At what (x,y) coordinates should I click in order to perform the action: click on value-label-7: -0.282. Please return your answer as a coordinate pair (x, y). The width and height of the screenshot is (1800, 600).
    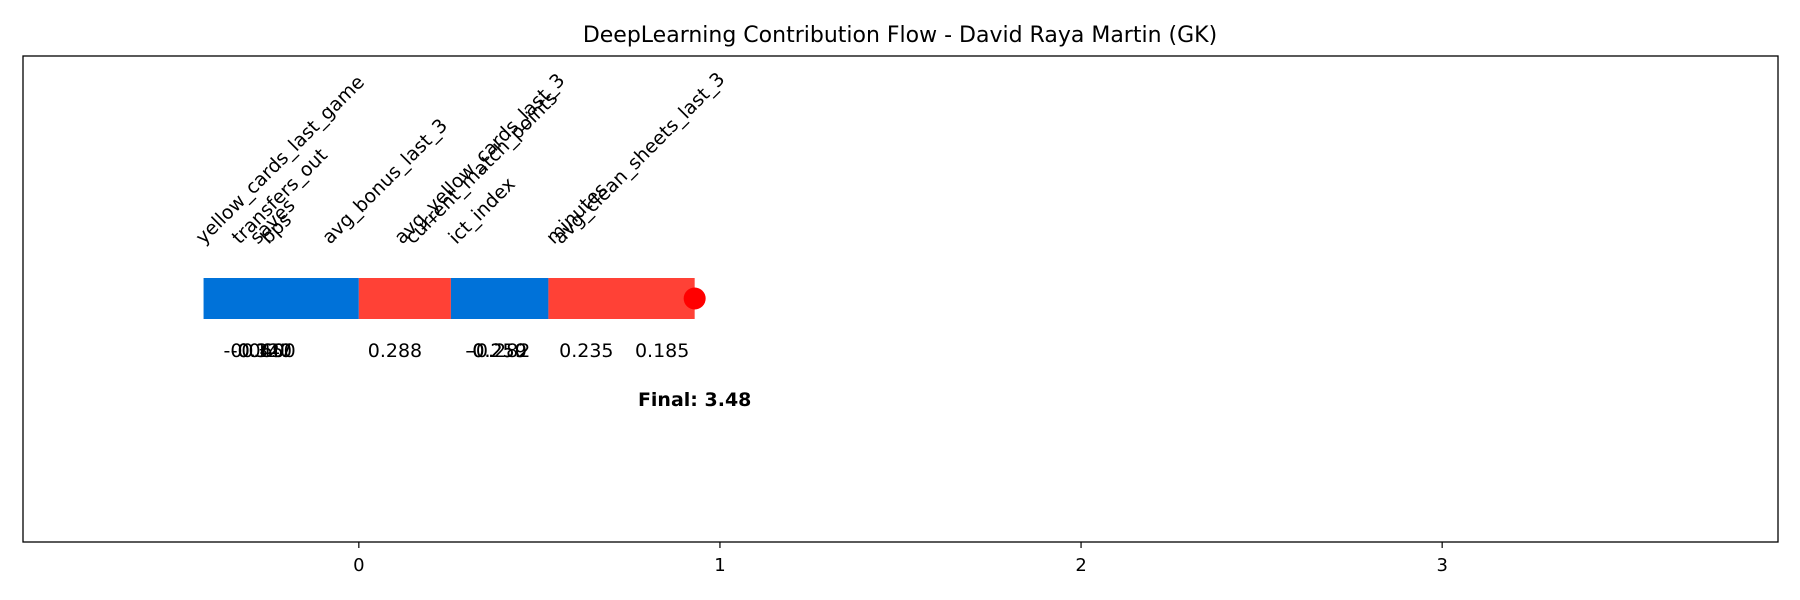
    Looking at the image, I should click on (499, 351).